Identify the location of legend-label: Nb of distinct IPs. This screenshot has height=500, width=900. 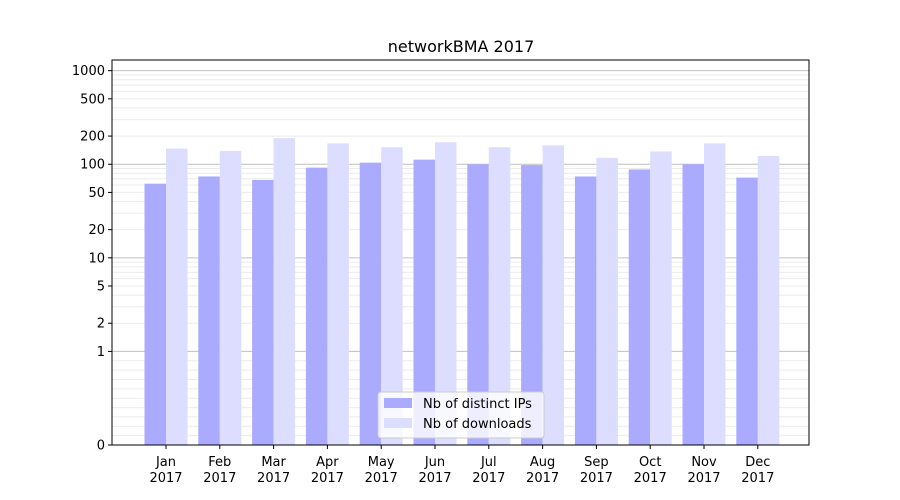
(477, 404).